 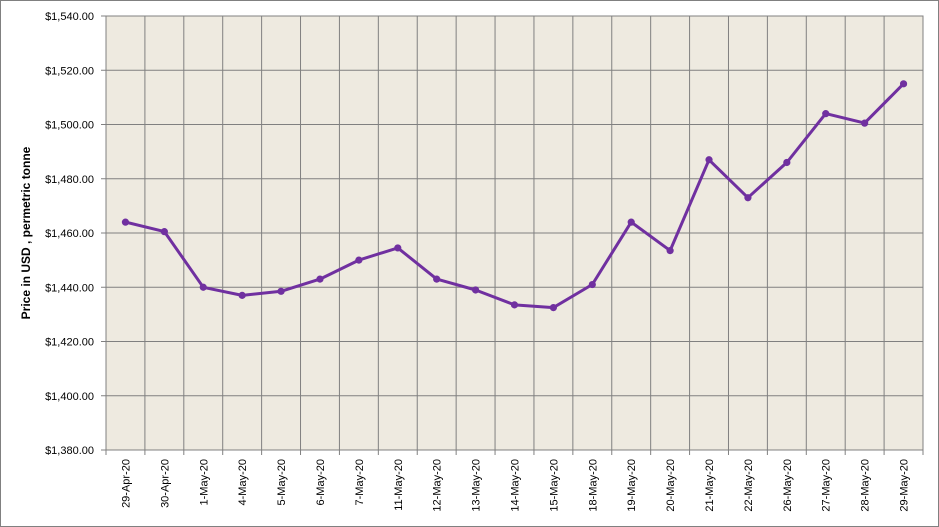 I want to click on x-tick-label: 29-May-20, so click(x=905, y=485).